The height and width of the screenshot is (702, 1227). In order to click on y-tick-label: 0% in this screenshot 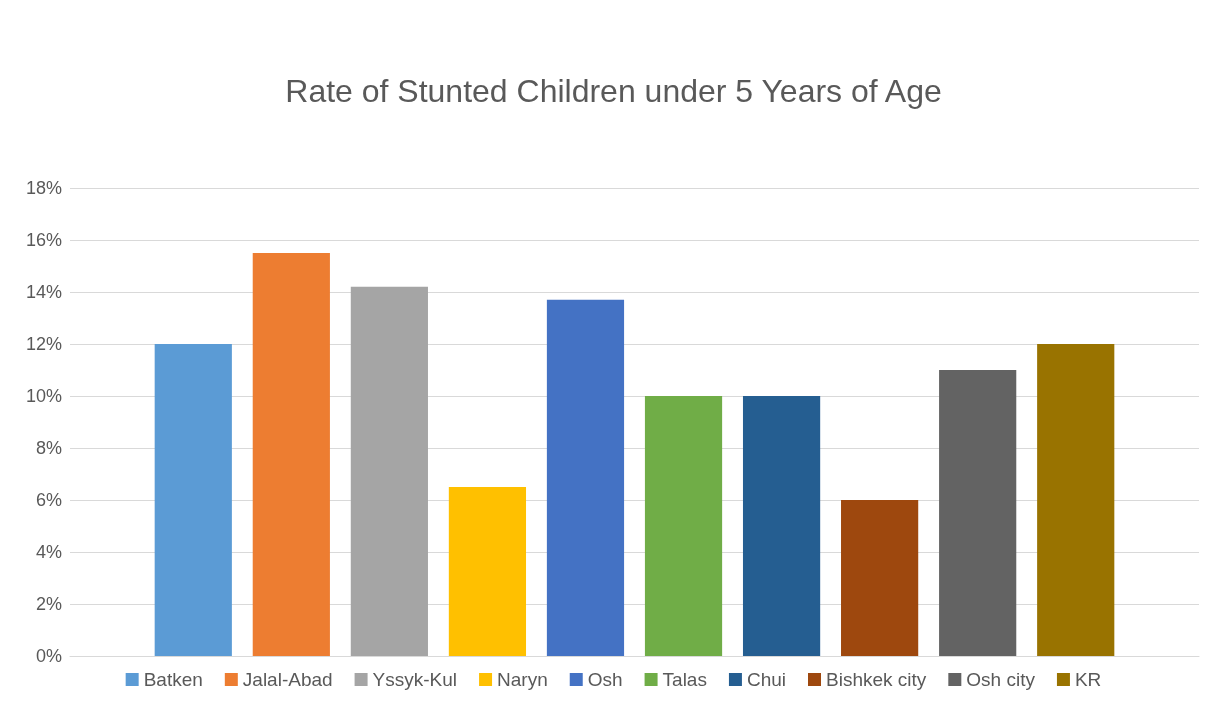, I will do `click(48, 656)`.